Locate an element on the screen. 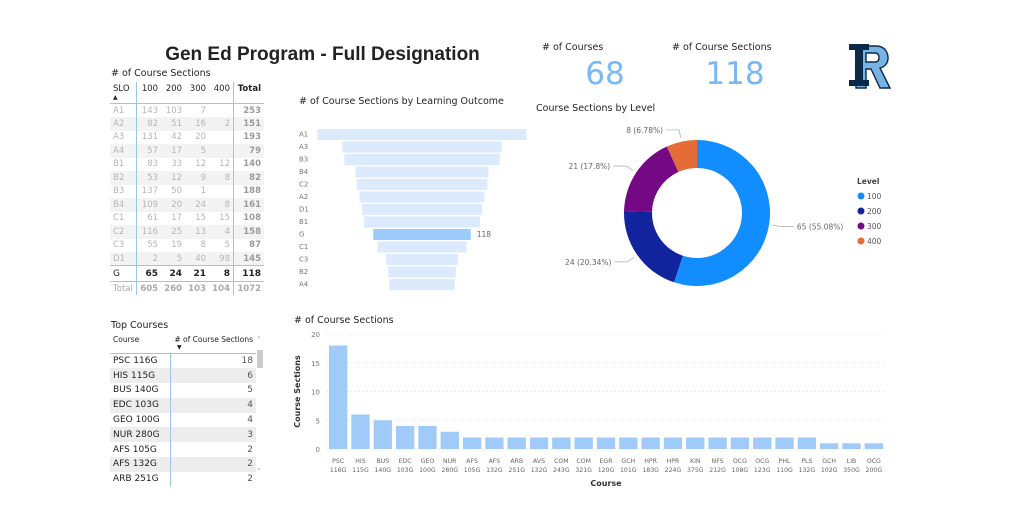 The width and height of the screenshot is (1009, 527). matrix-cell: 79 is located at coordinates (248, 151).